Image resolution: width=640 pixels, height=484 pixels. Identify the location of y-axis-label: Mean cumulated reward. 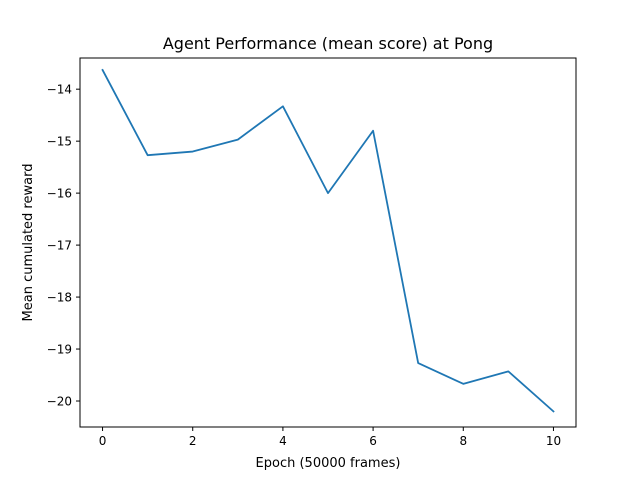
(28, 243).